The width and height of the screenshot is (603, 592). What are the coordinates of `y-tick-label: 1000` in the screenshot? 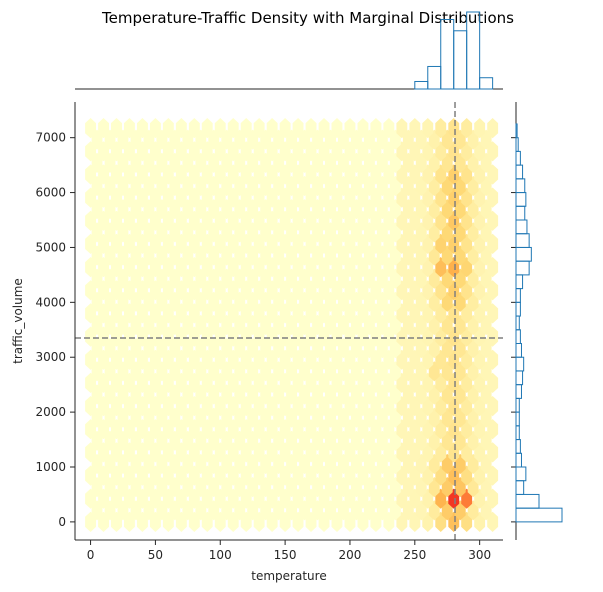 It's located at (50, 467).